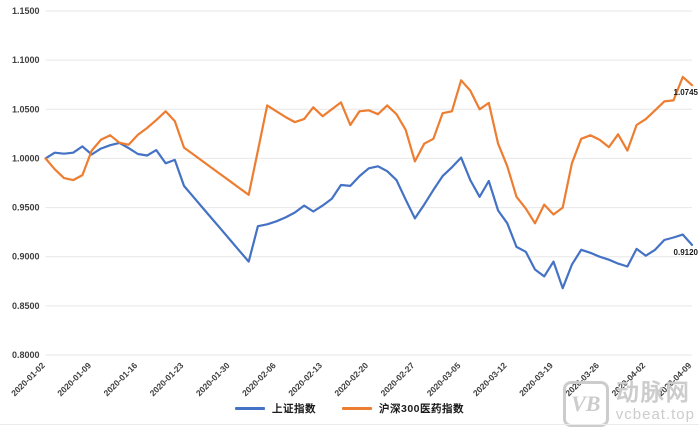 The height and width of the screenshot is (427, 699). What do you see at coordinates (398, 379) in the screenshot?
I see `x-axis-tick-label: 2020-02-27` at bounding box center [398, 379].